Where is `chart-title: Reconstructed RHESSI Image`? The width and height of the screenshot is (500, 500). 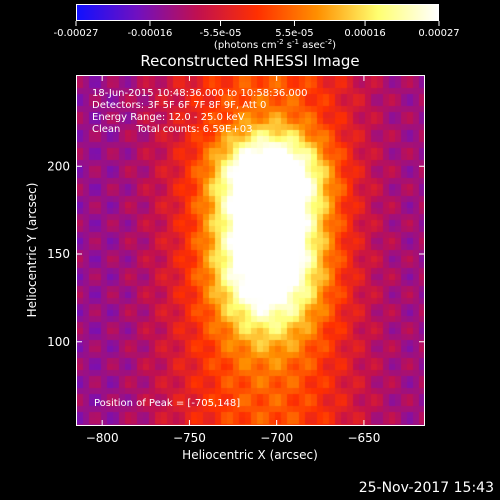
chart-title: Reconstructed RHESSI Image is located at coordinates (250, 61).